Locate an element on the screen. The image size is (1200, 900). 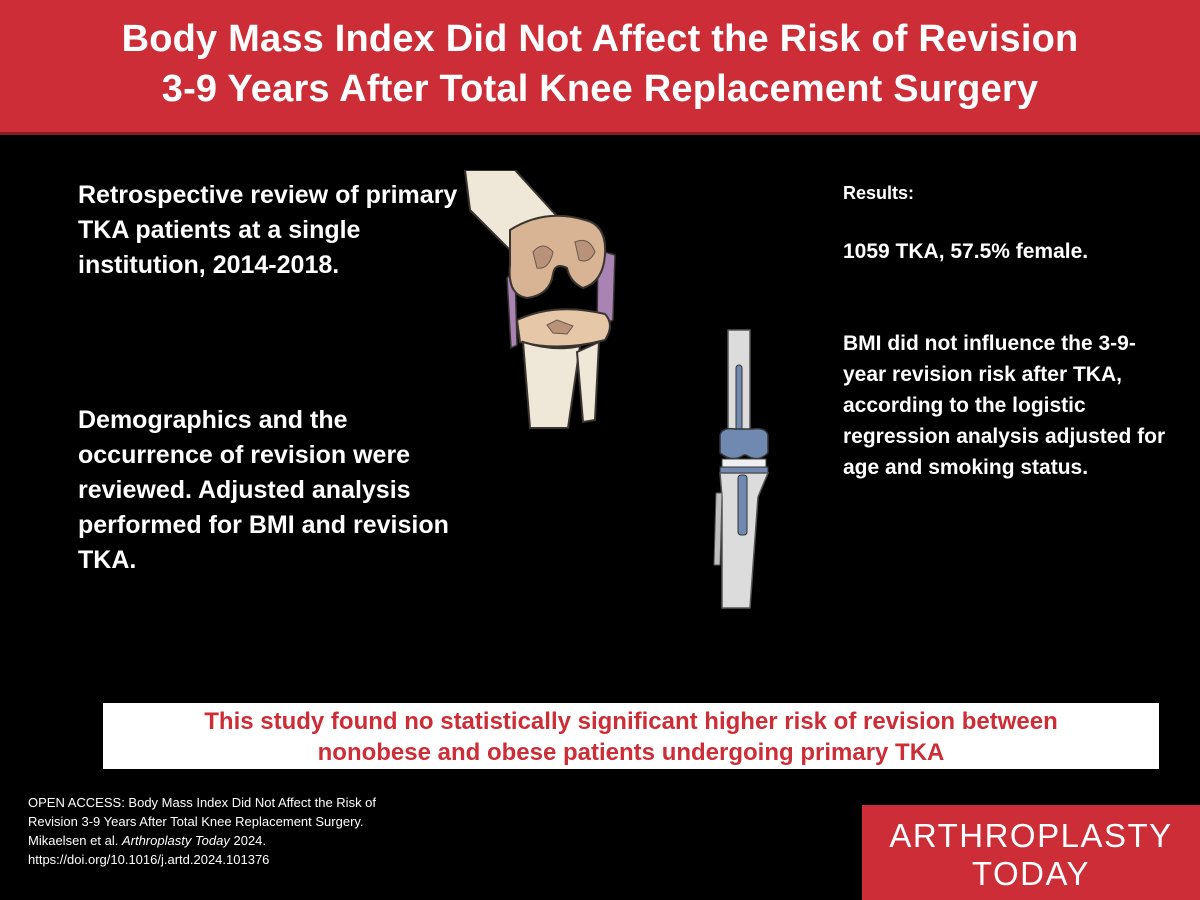
citation-journal: Arthroplasty Today is located at coordinates (175, 840).